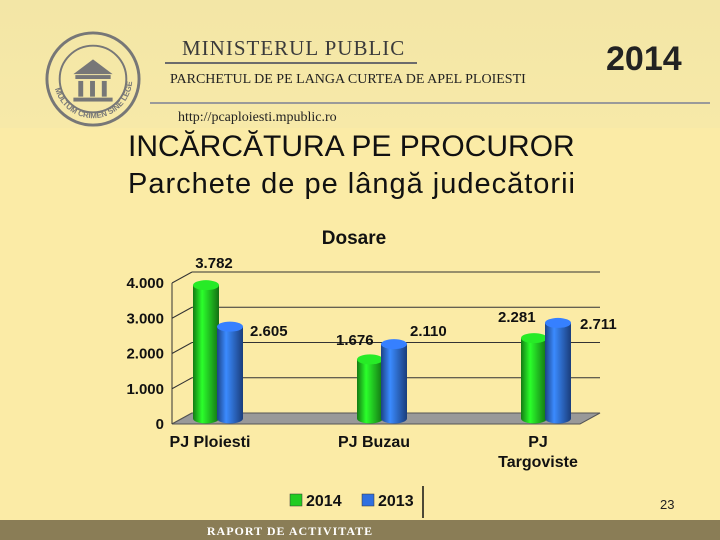 Image resolution: width=720 pixels, height=540 pixels. What do you see at coordinates (294, 48) in the screenshot?
I see `ministry-name: MINISTERUL PUBLIC` at bounding box center [294, 48].